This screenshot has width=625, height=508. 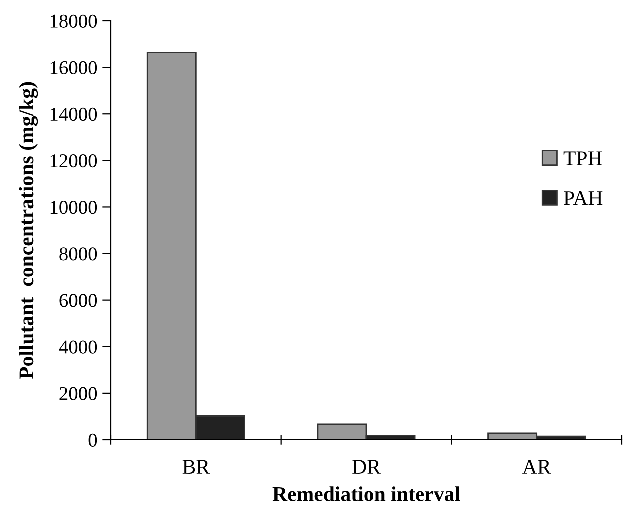 I want to click on legend-label: TPH, so click(x=583, y=159).